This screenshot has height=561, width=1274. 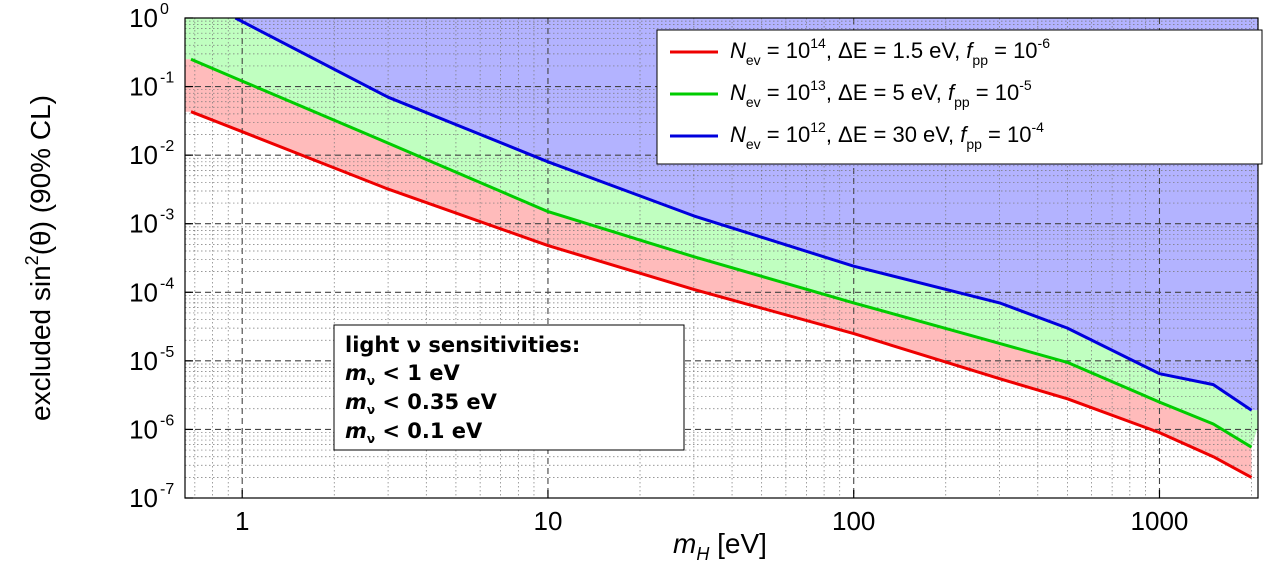 I want to click on x-tick-label: 1000, so click(x=1160, y=521).